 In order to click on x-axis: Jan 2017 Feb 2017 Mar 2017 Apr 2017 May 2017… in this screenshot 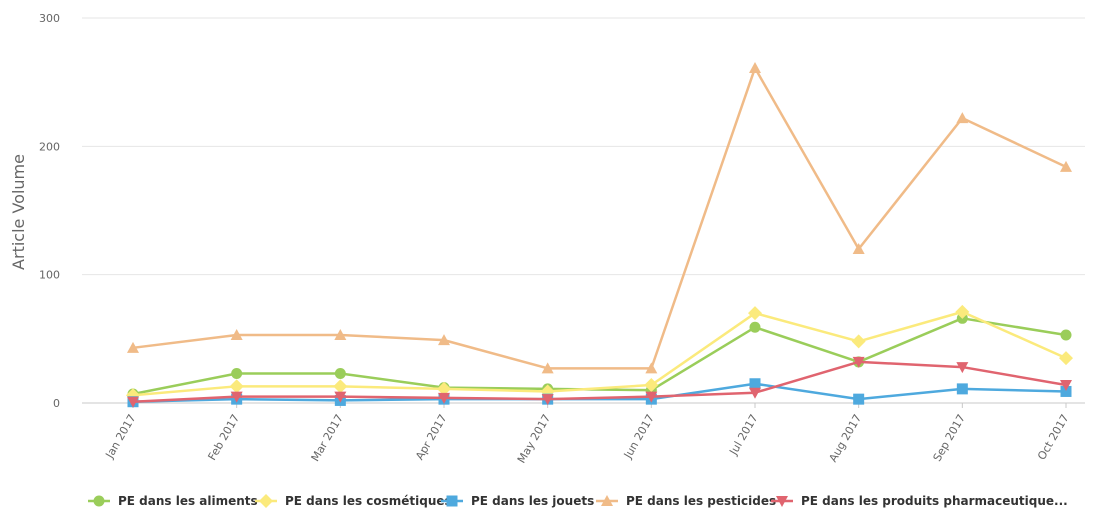, I will do `click(587, 434)`.